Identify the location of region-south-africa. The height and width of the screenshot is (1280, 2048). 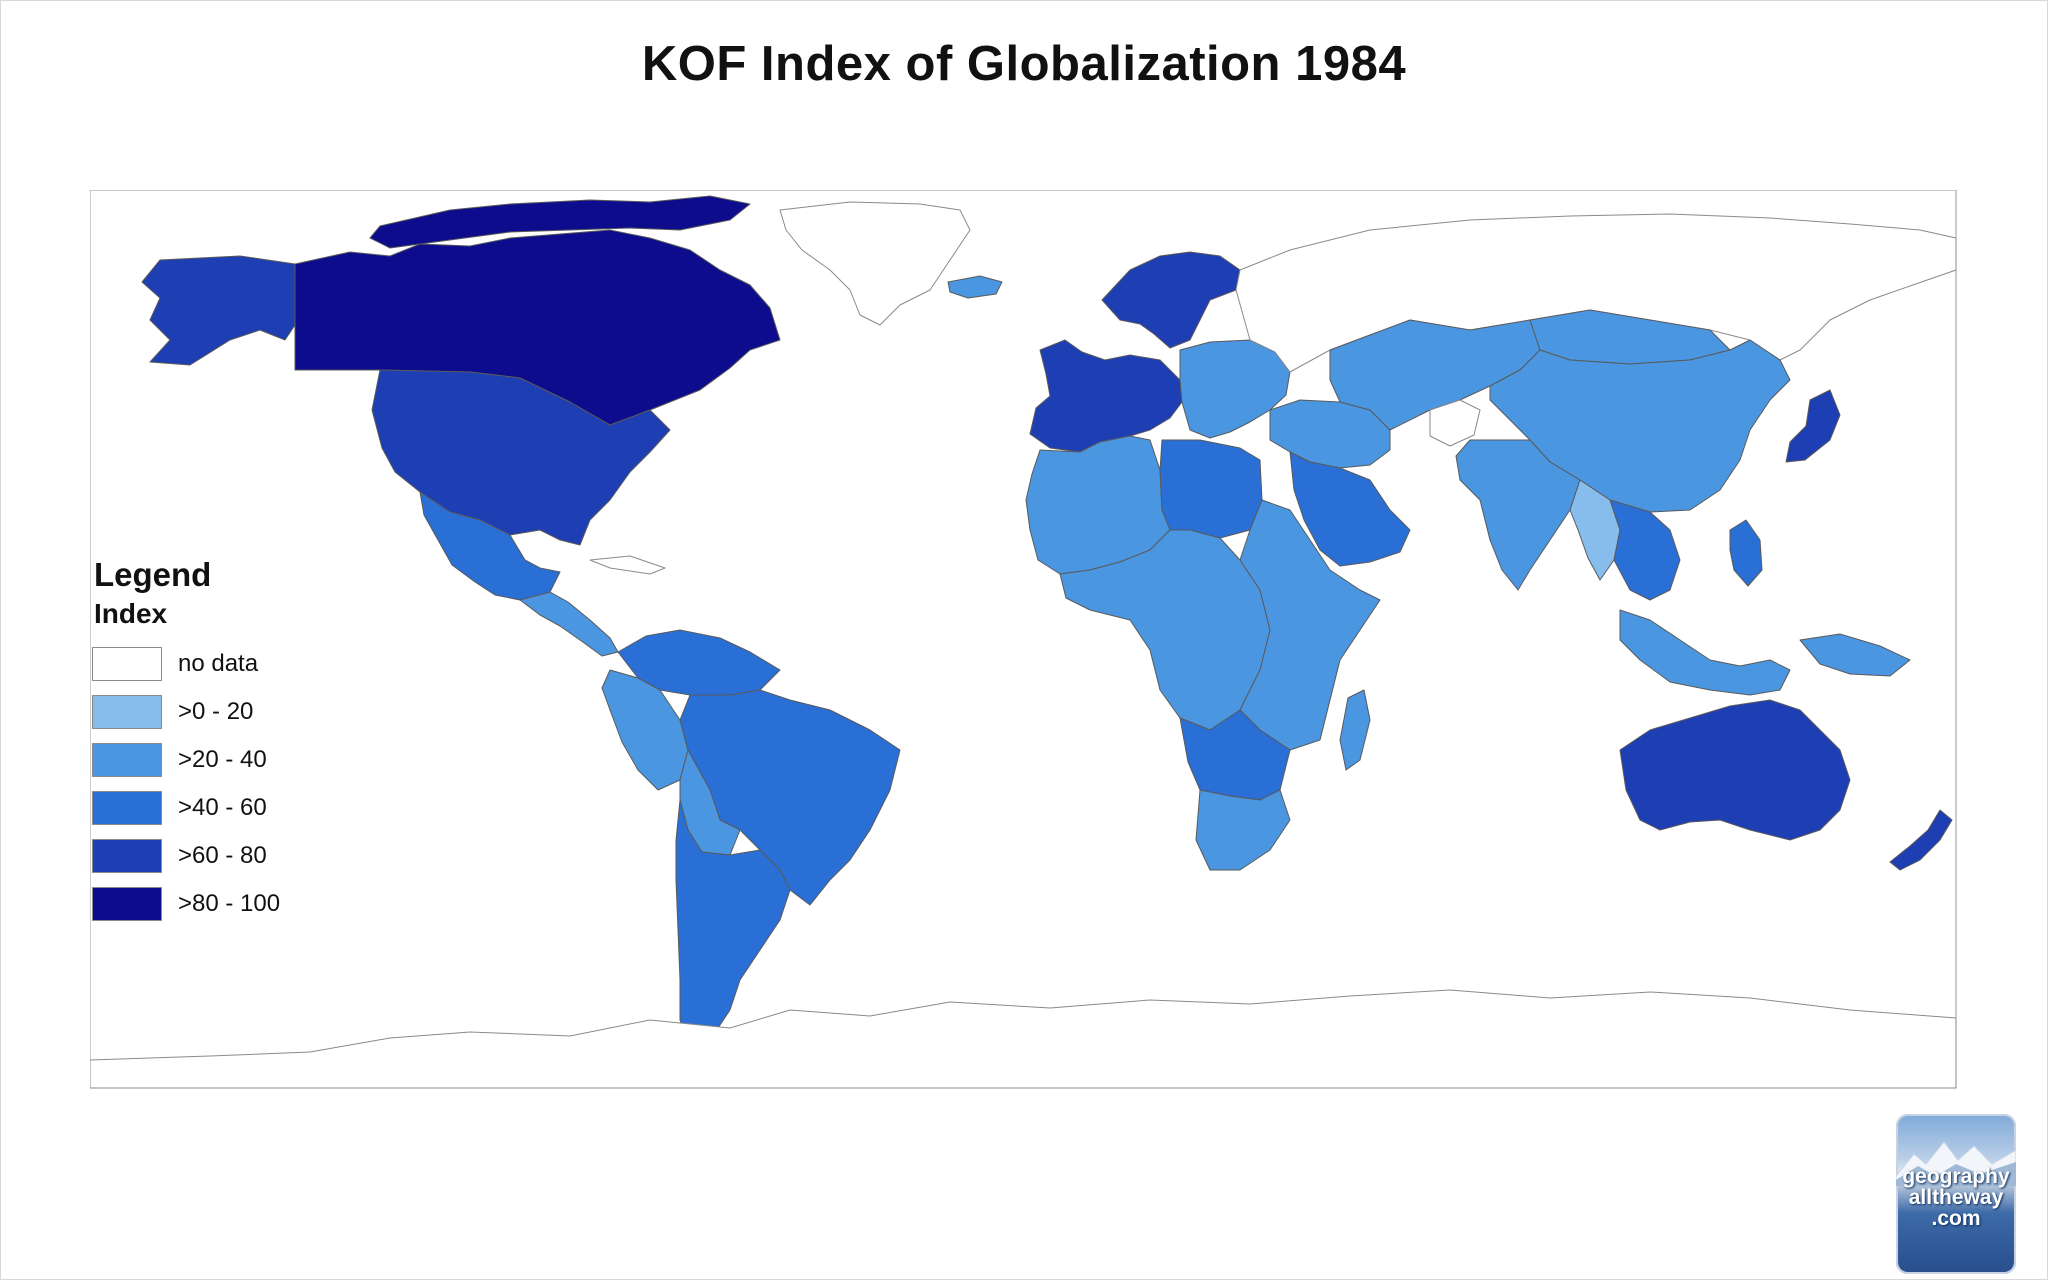
(1243, 830).